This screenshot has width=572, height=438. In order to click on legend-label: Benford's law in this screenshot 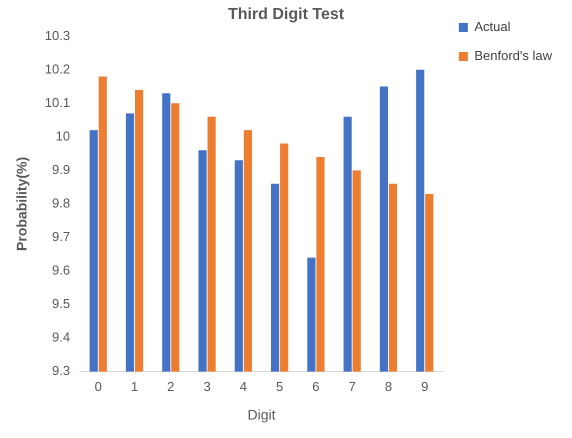, I will do `click(513, 56)`.